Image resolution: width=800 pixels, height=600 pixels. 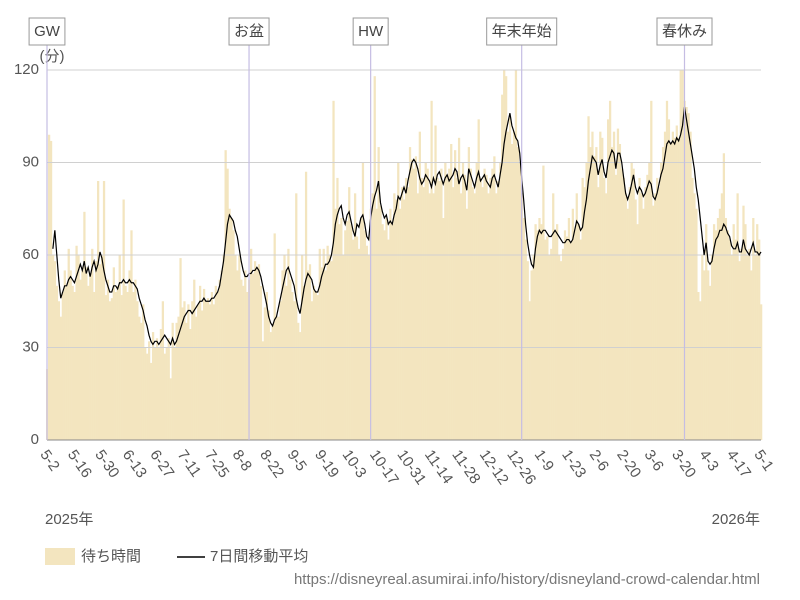 What do you see at coordinates (189, 463) in the screenshot?
I see `x-tick-label: 7-11` at bounding box center [189, 463].